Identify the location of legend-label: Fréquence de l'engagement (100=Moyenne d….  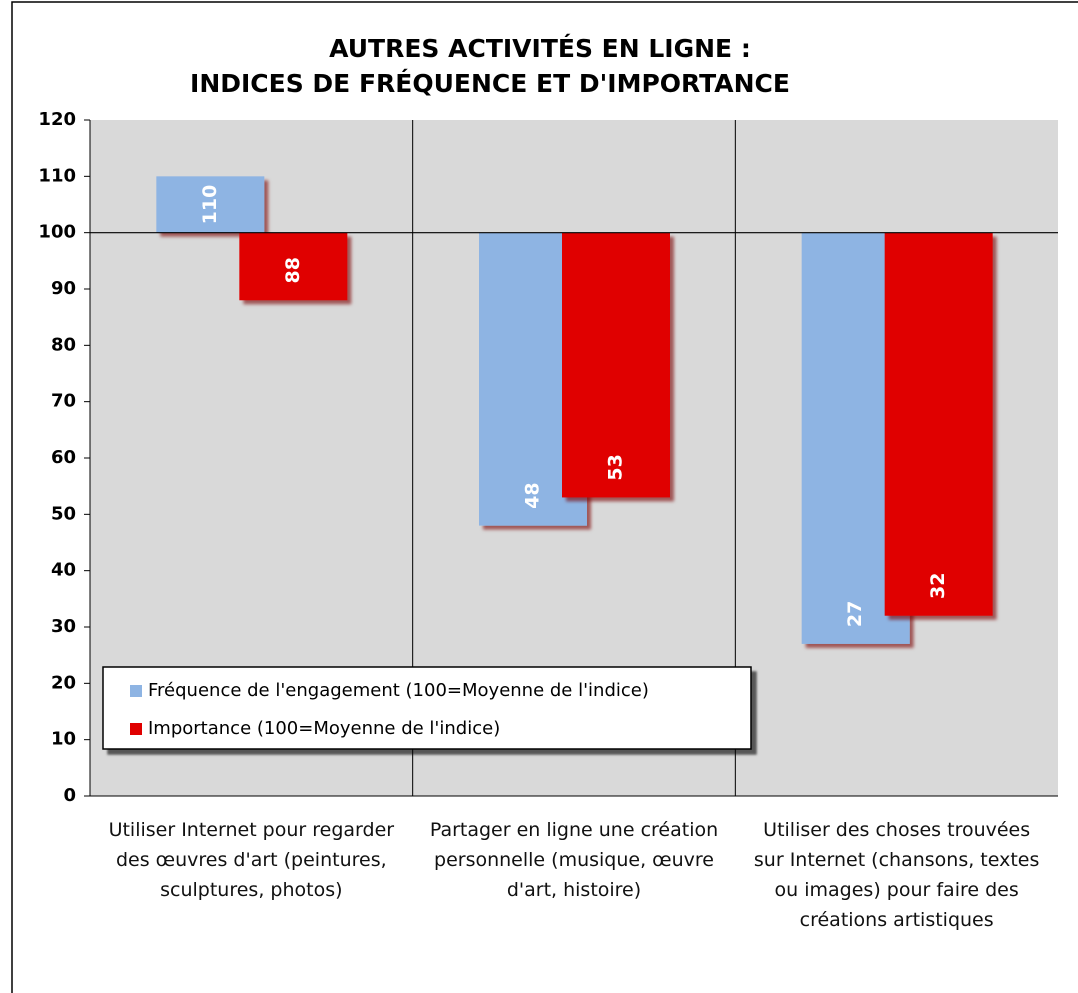
(398, 690).